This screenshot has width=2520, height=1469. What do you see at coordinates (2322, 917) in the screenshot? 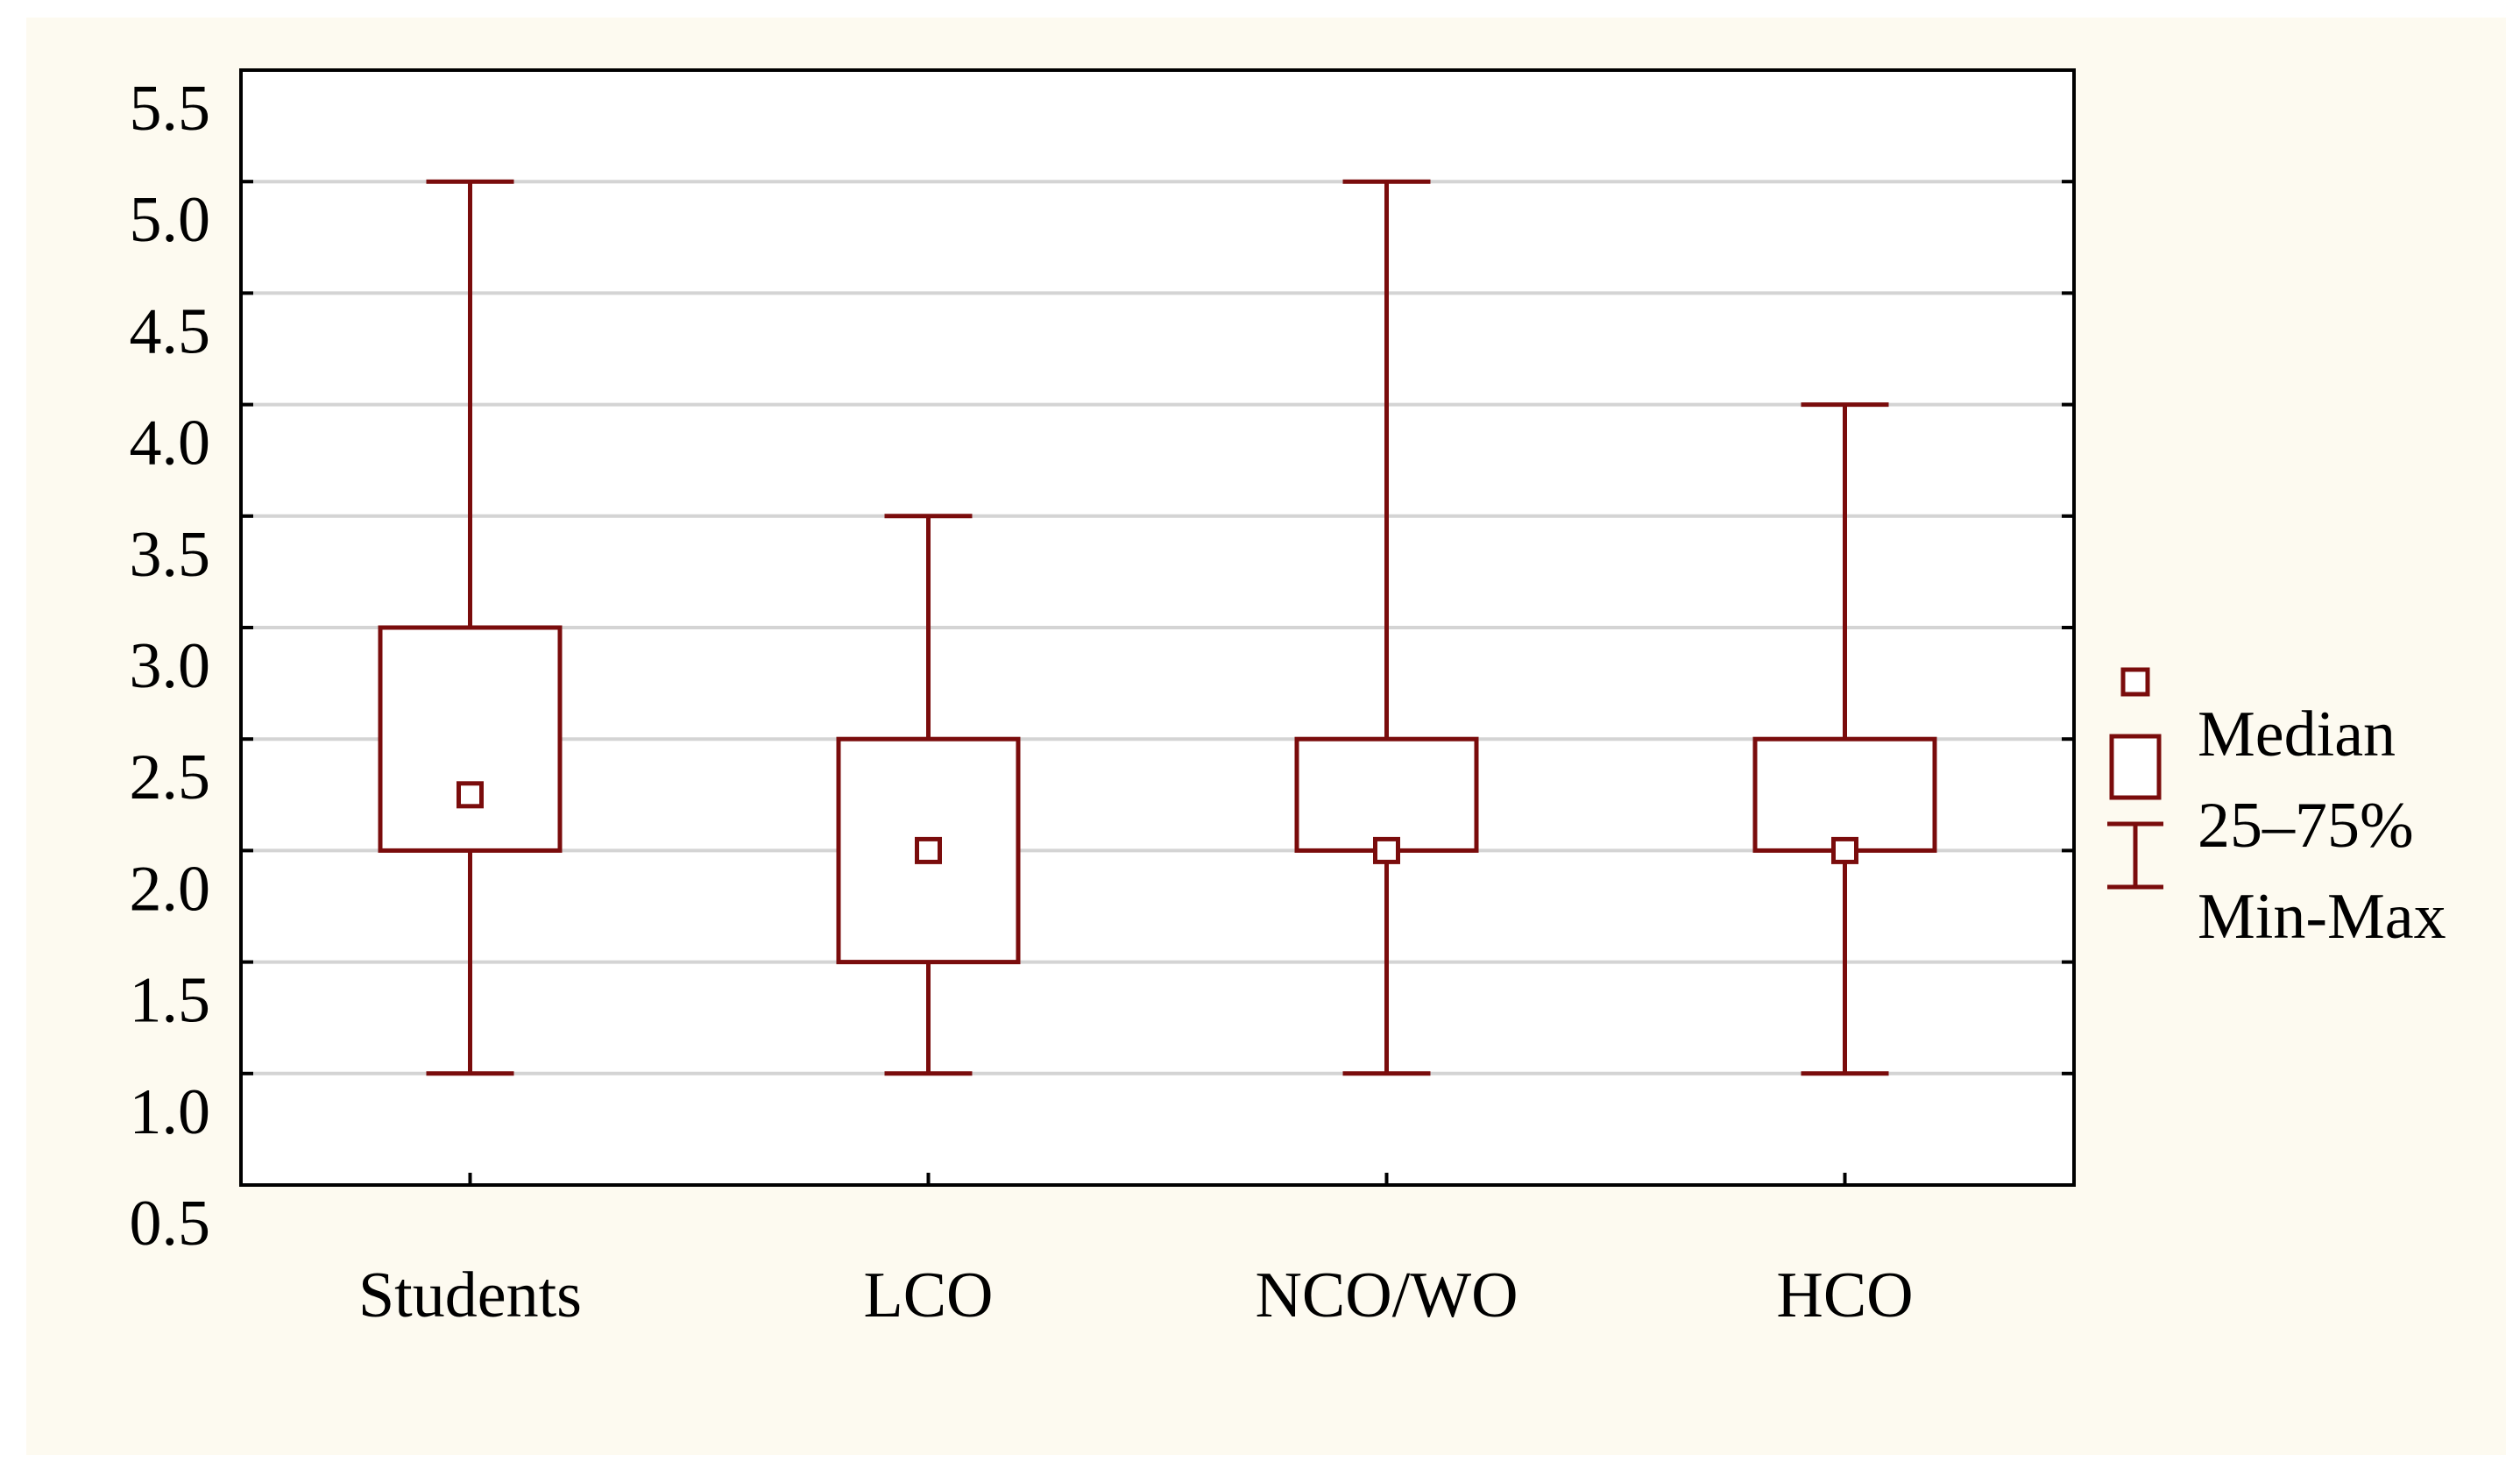
I see `legend-label: Min-Max` at bounding box center [2322, 917].